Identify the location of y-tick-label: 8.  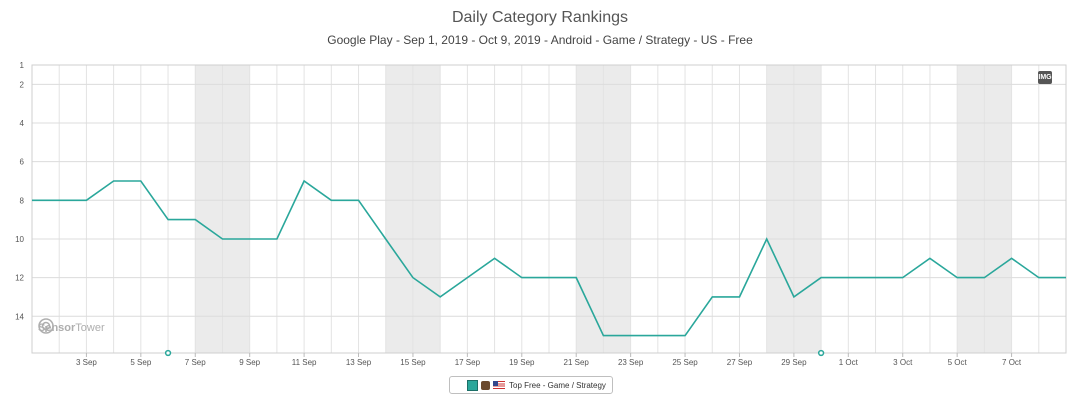
(22, 200).